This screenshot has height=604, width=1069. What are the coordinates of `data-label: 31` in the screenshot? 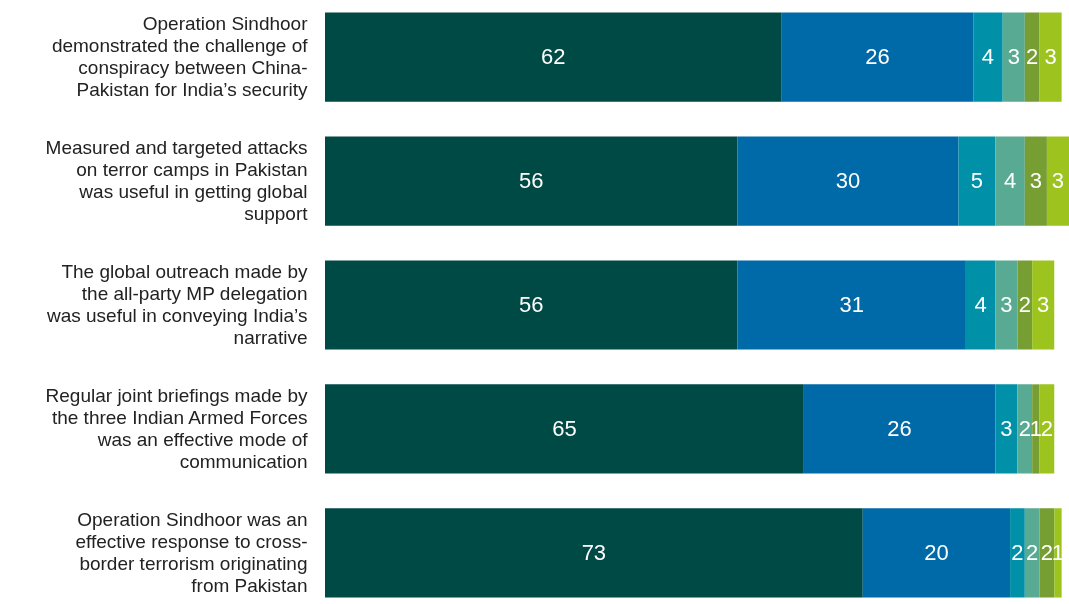 It's located at (851, 304).